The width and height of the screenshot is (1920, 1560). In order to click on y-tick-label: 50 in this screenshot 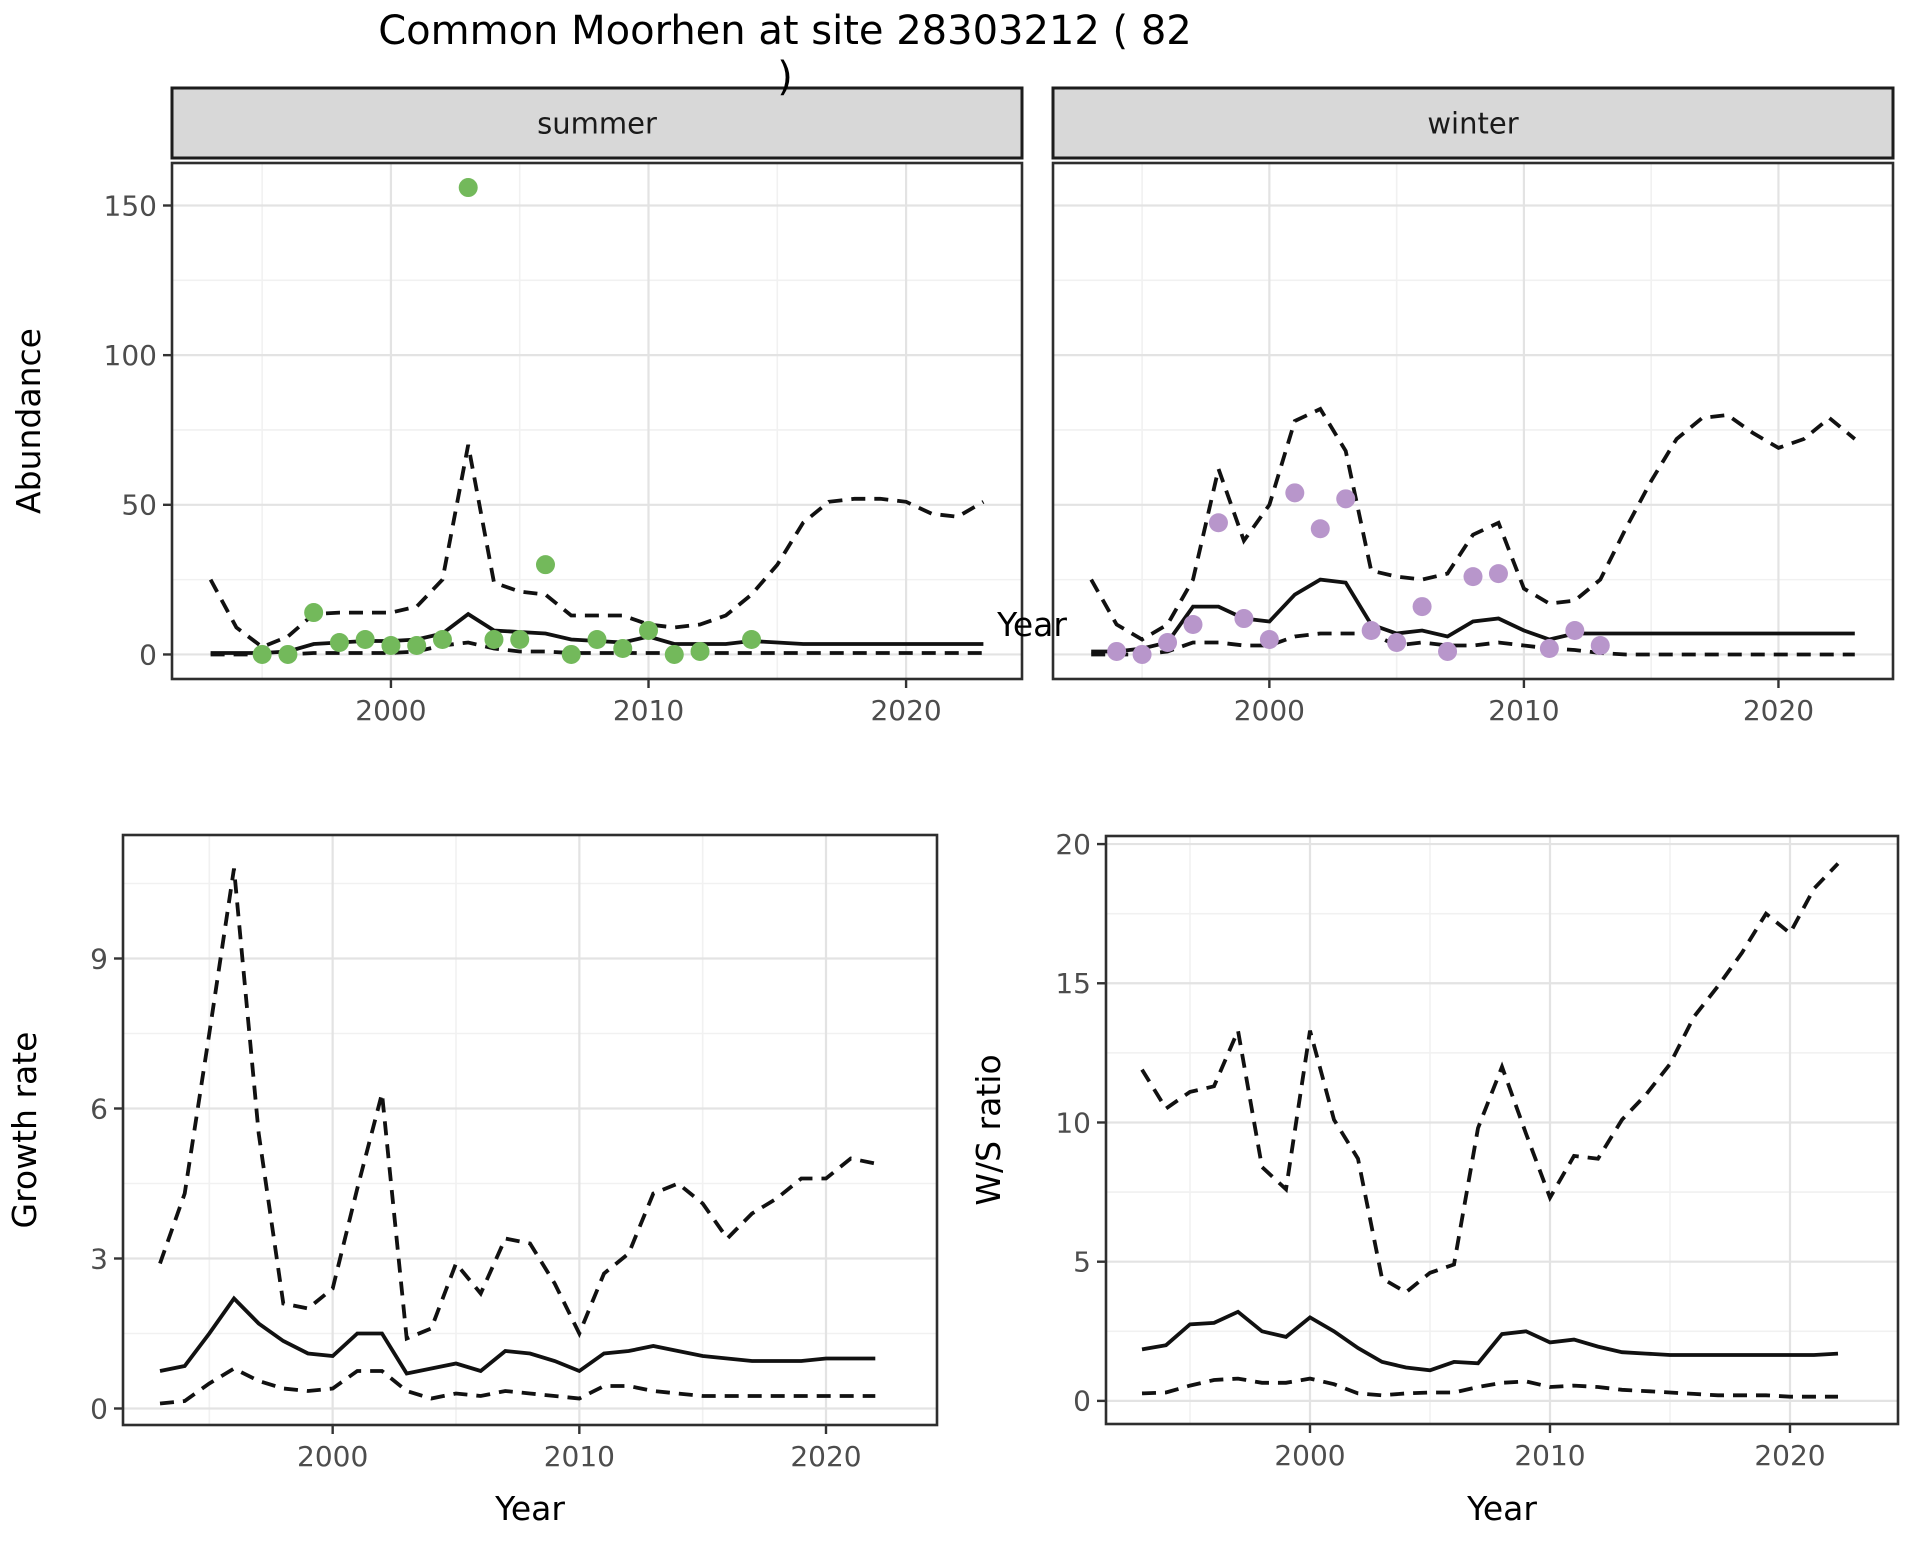, I will do `click(139, 505)`.